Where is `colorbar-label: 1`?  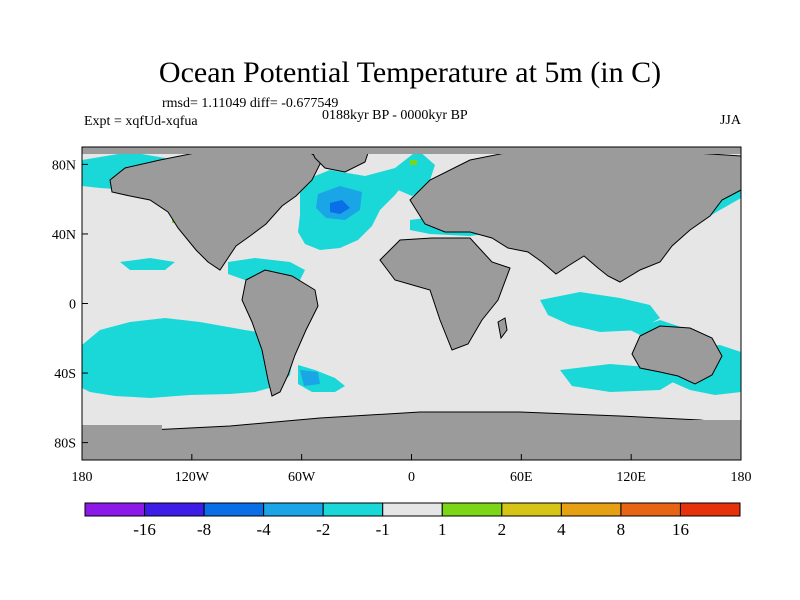
colorbar-label: 1 is located at coordinates (442, 529).